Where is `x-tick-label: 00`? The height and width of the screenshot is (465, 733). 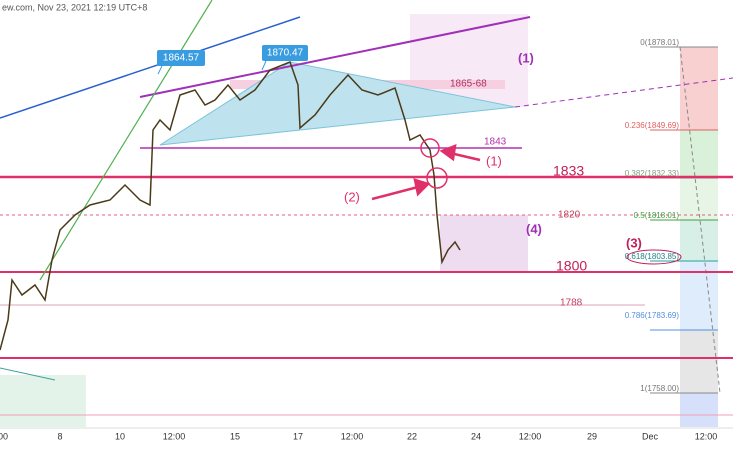 x-tick-label: 00 is located at coordinates (4, 436).